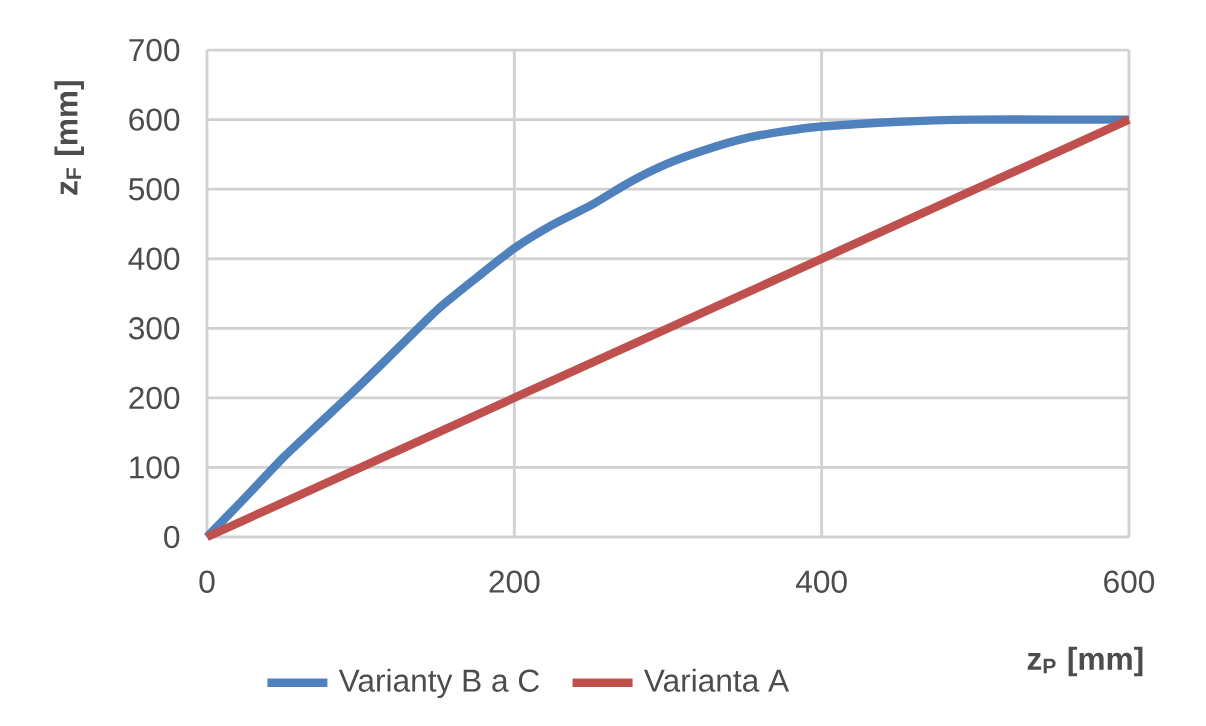 This screenshot has width=1206, height=726. Describe the element at coordinates (1129, 581) in the screenshot. I see `x-tick-label: 600` at that location.